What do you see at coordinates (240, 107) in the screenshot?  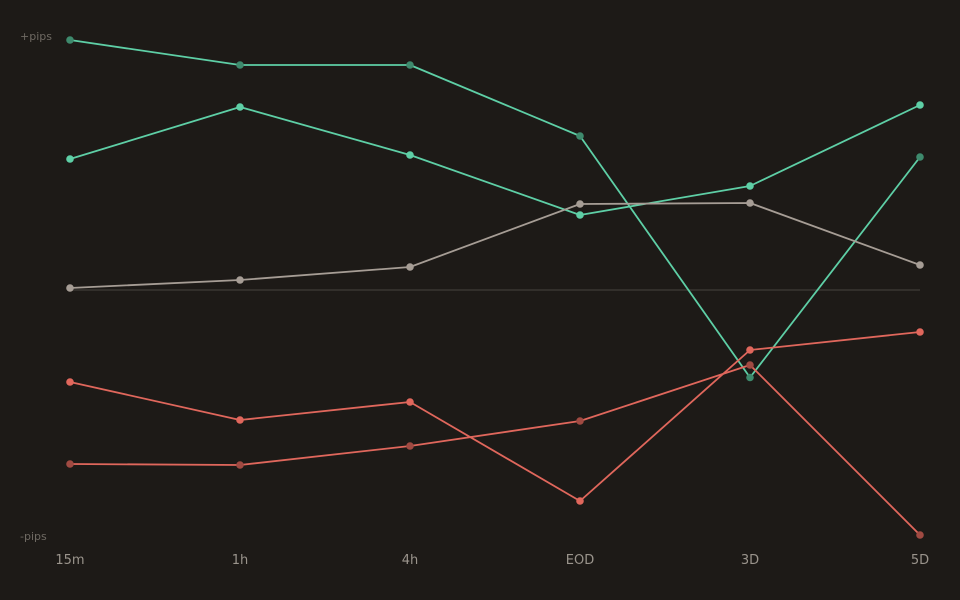 I see `series-2-point-1h` at bounding box center [240, 107].